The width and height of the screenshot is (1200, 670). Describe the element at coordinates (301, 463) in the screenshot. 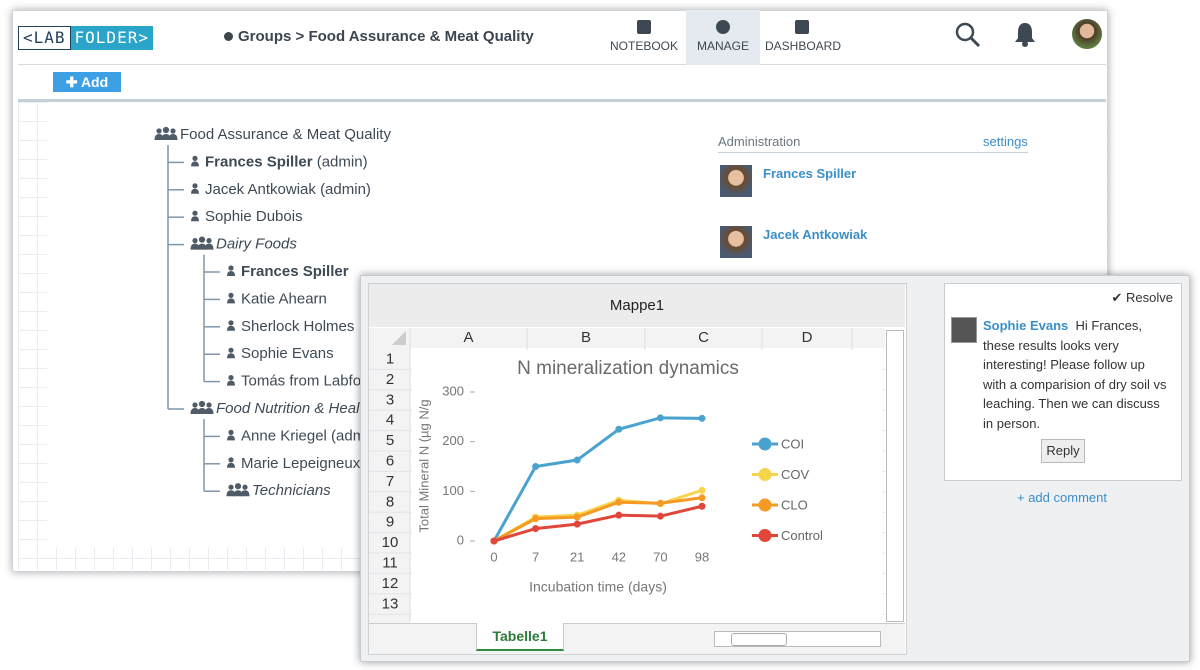

I see `member-label: Marie Lepeigneux` at that location.